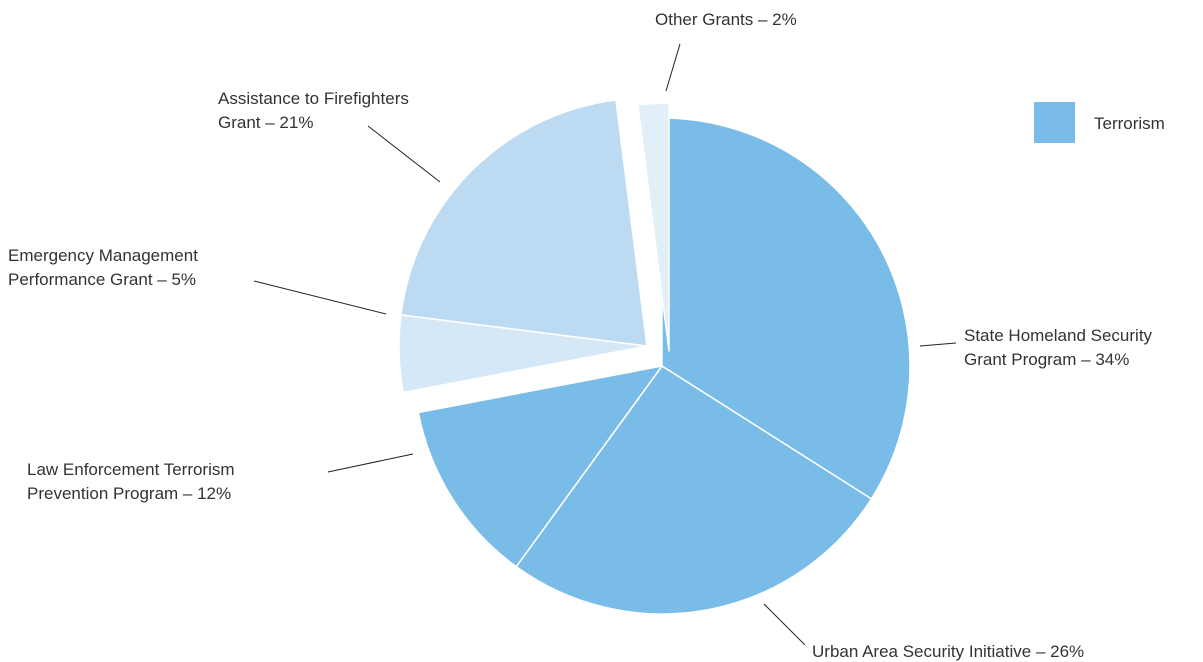 The width and height of the screenshot is (1203, 662). What do you see at coordinates (1054, 122) in the screenshot?
I see `legend-swatch` at bounding box center [1054, 122].